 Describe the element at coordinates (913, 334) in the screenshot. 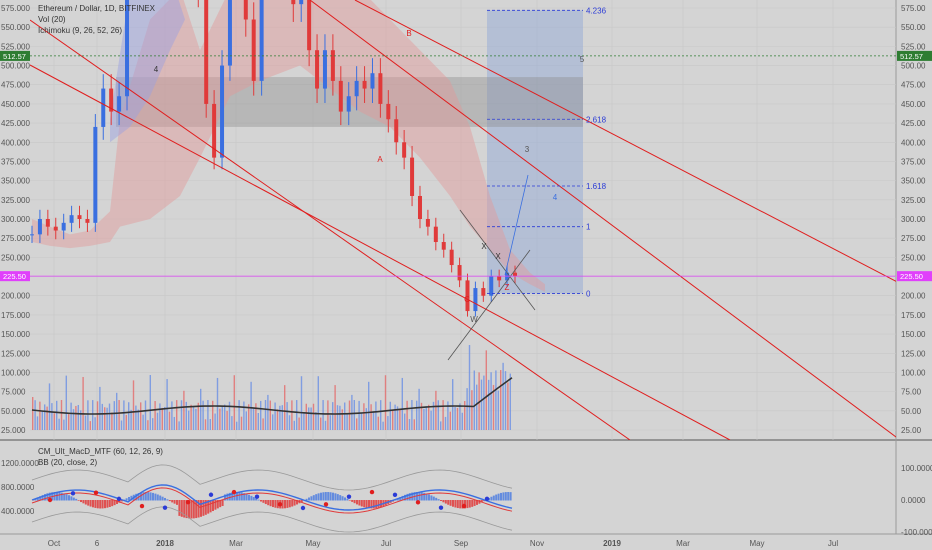

I see `price-tick-label: 150.00` at that location.